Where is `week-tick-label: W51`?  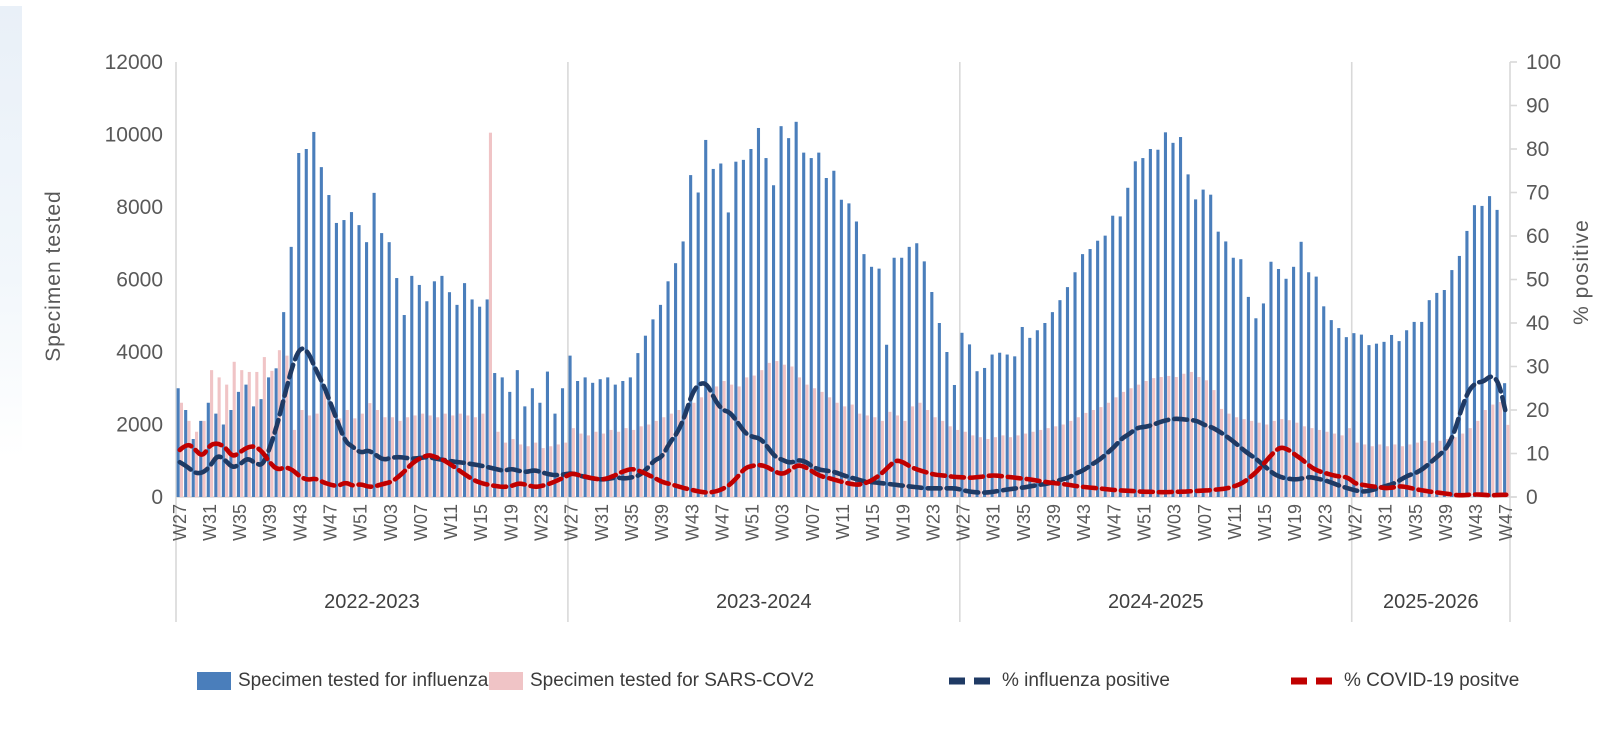
week-tick-label: W51 is located at coordinates (361, 522).